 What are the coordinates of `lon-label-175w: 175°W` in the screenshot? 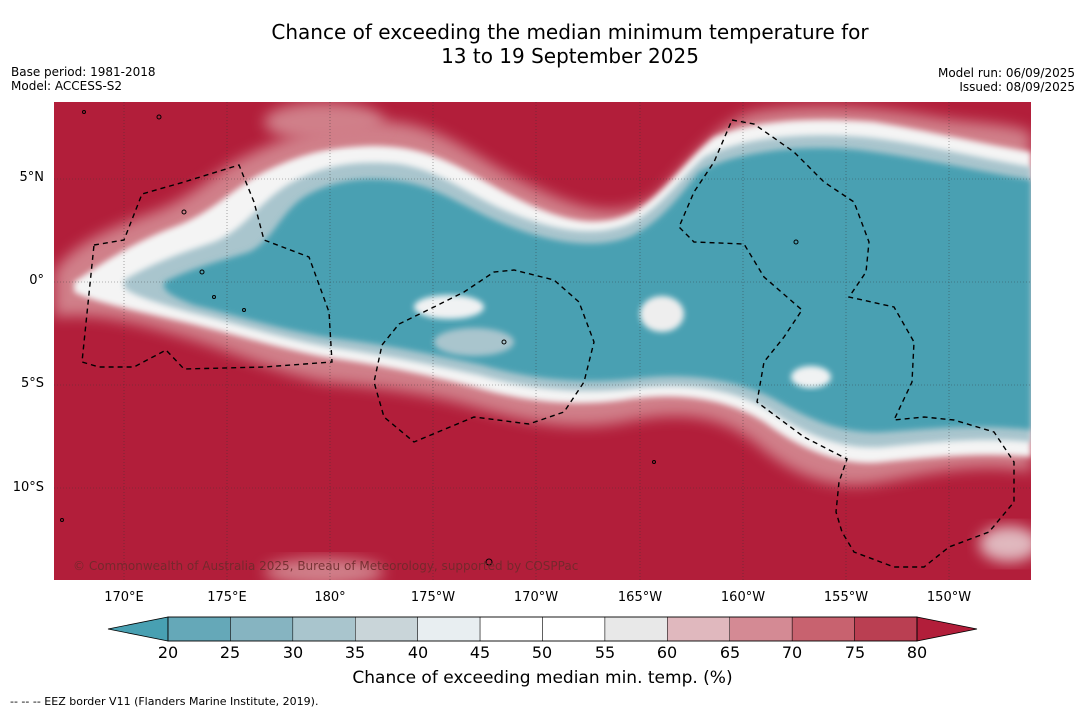 It's located at (433, 597).